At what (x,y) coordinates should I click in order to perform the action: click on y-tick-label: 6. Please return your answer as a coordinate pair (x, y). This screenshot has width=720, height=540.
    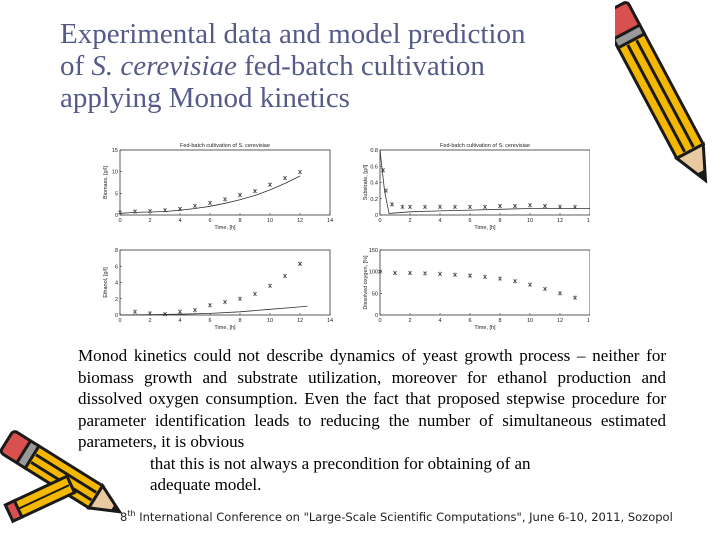
    Looking at the image, I should click on (116, 267).